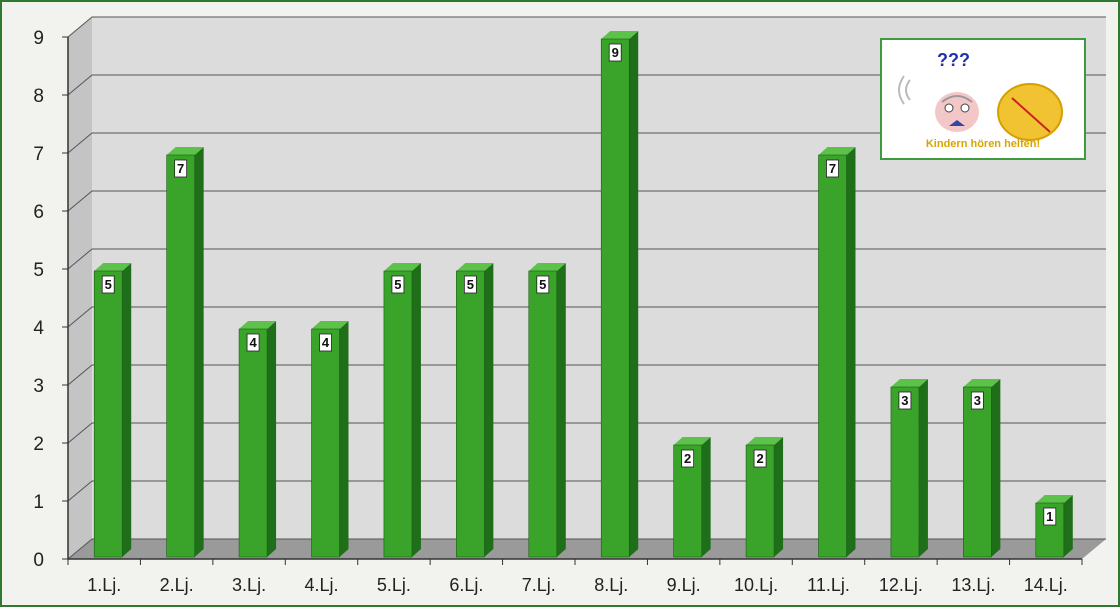  Describe the element at coordinates (38, 38) in the screenshot. I see `y-tick-label: 9` at that location.